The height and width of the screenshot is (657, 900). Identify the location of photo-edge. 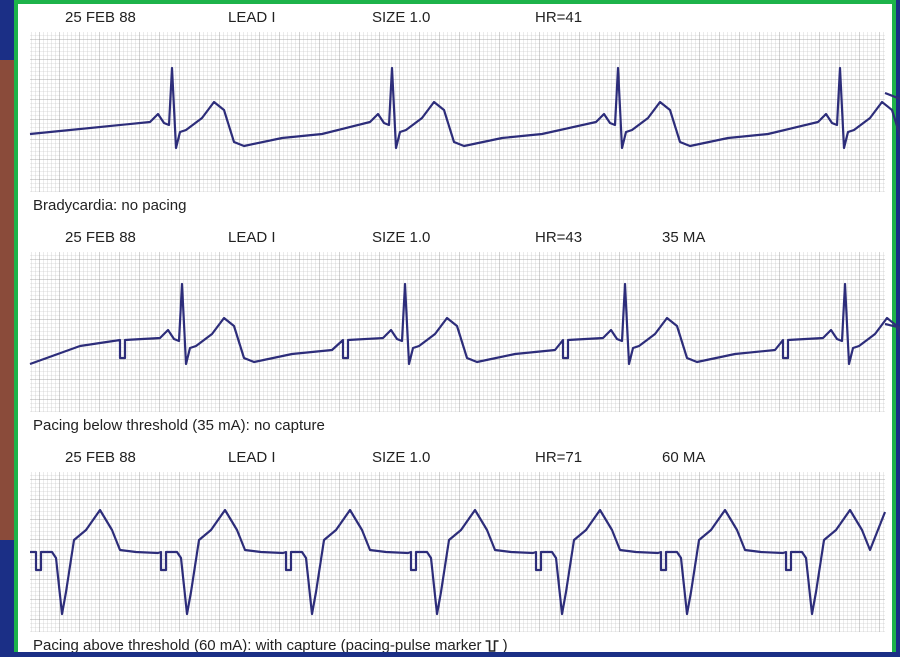
(7, 300).